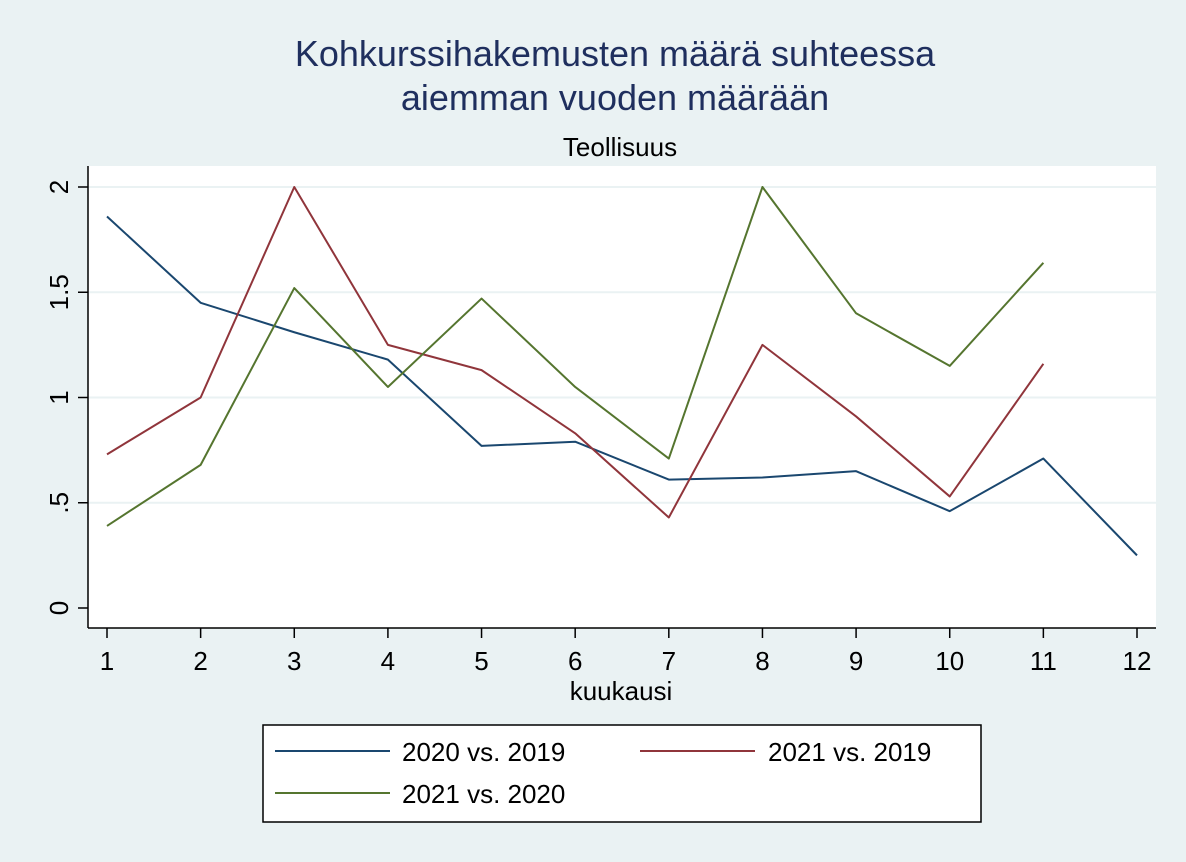  I want to click on legend-label-3: 2021 vs. 2020, so click(483, 794).